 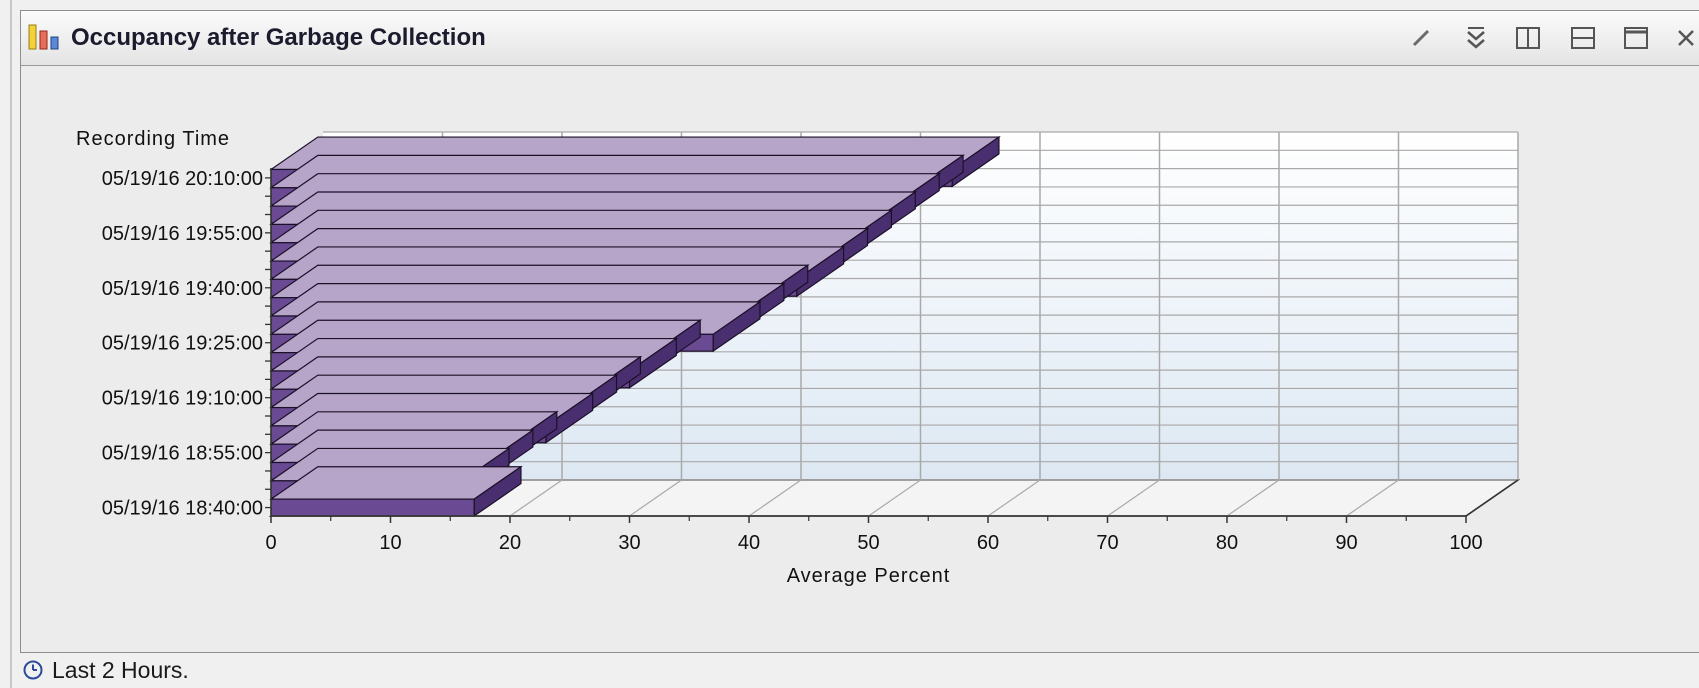 What do you see at coordinates (278, 37) in the screenshot?
I see `panel-title: Occupancy after Garbage Collection` at bounding box center [278, 37].